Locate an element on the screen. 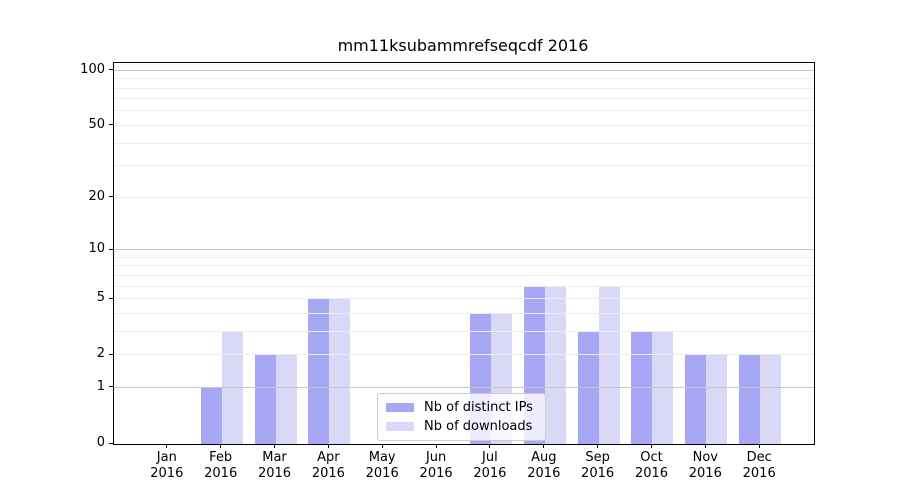 This screenshot has height=500, width=900. bar-distinct-ips-mar is located at coordinates (265, 399).